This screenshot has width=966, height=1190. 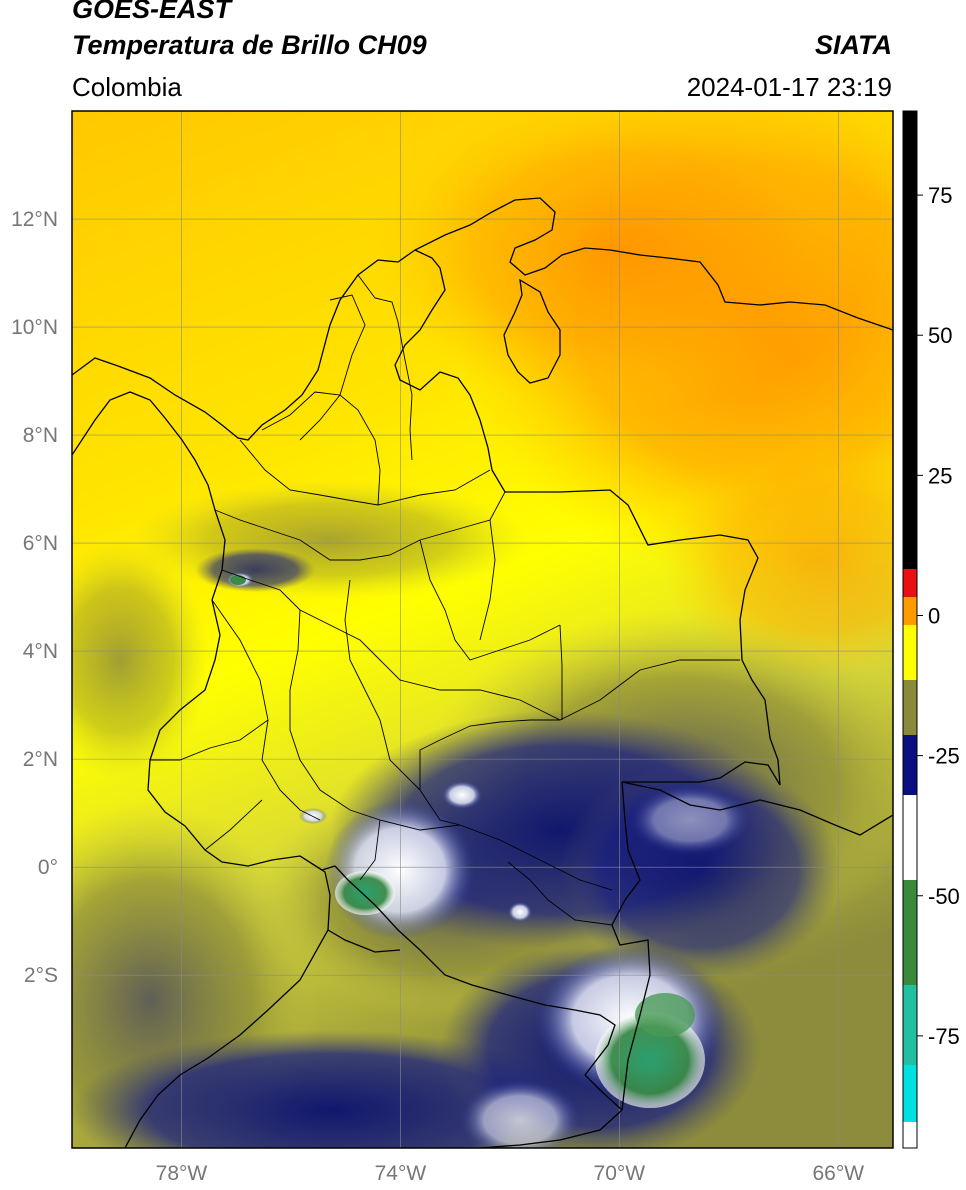 What do you see at coordinates (910, 652) in the screenshot?
I see `colorbar-segment-yellow` at bounding box center [910, 652].